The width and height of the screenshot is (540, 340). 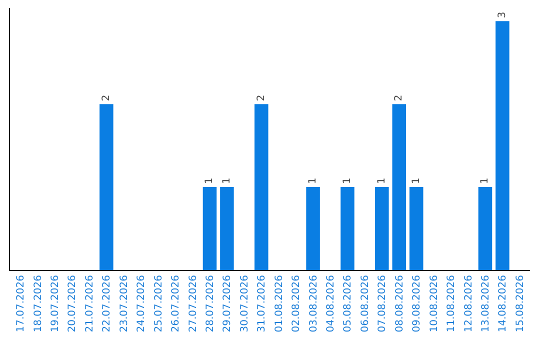 What do you see at coordinates (452, 303) in the screenshot?
I see `x-tick-label: 11.08.2026` at bounding box center [452, 303].